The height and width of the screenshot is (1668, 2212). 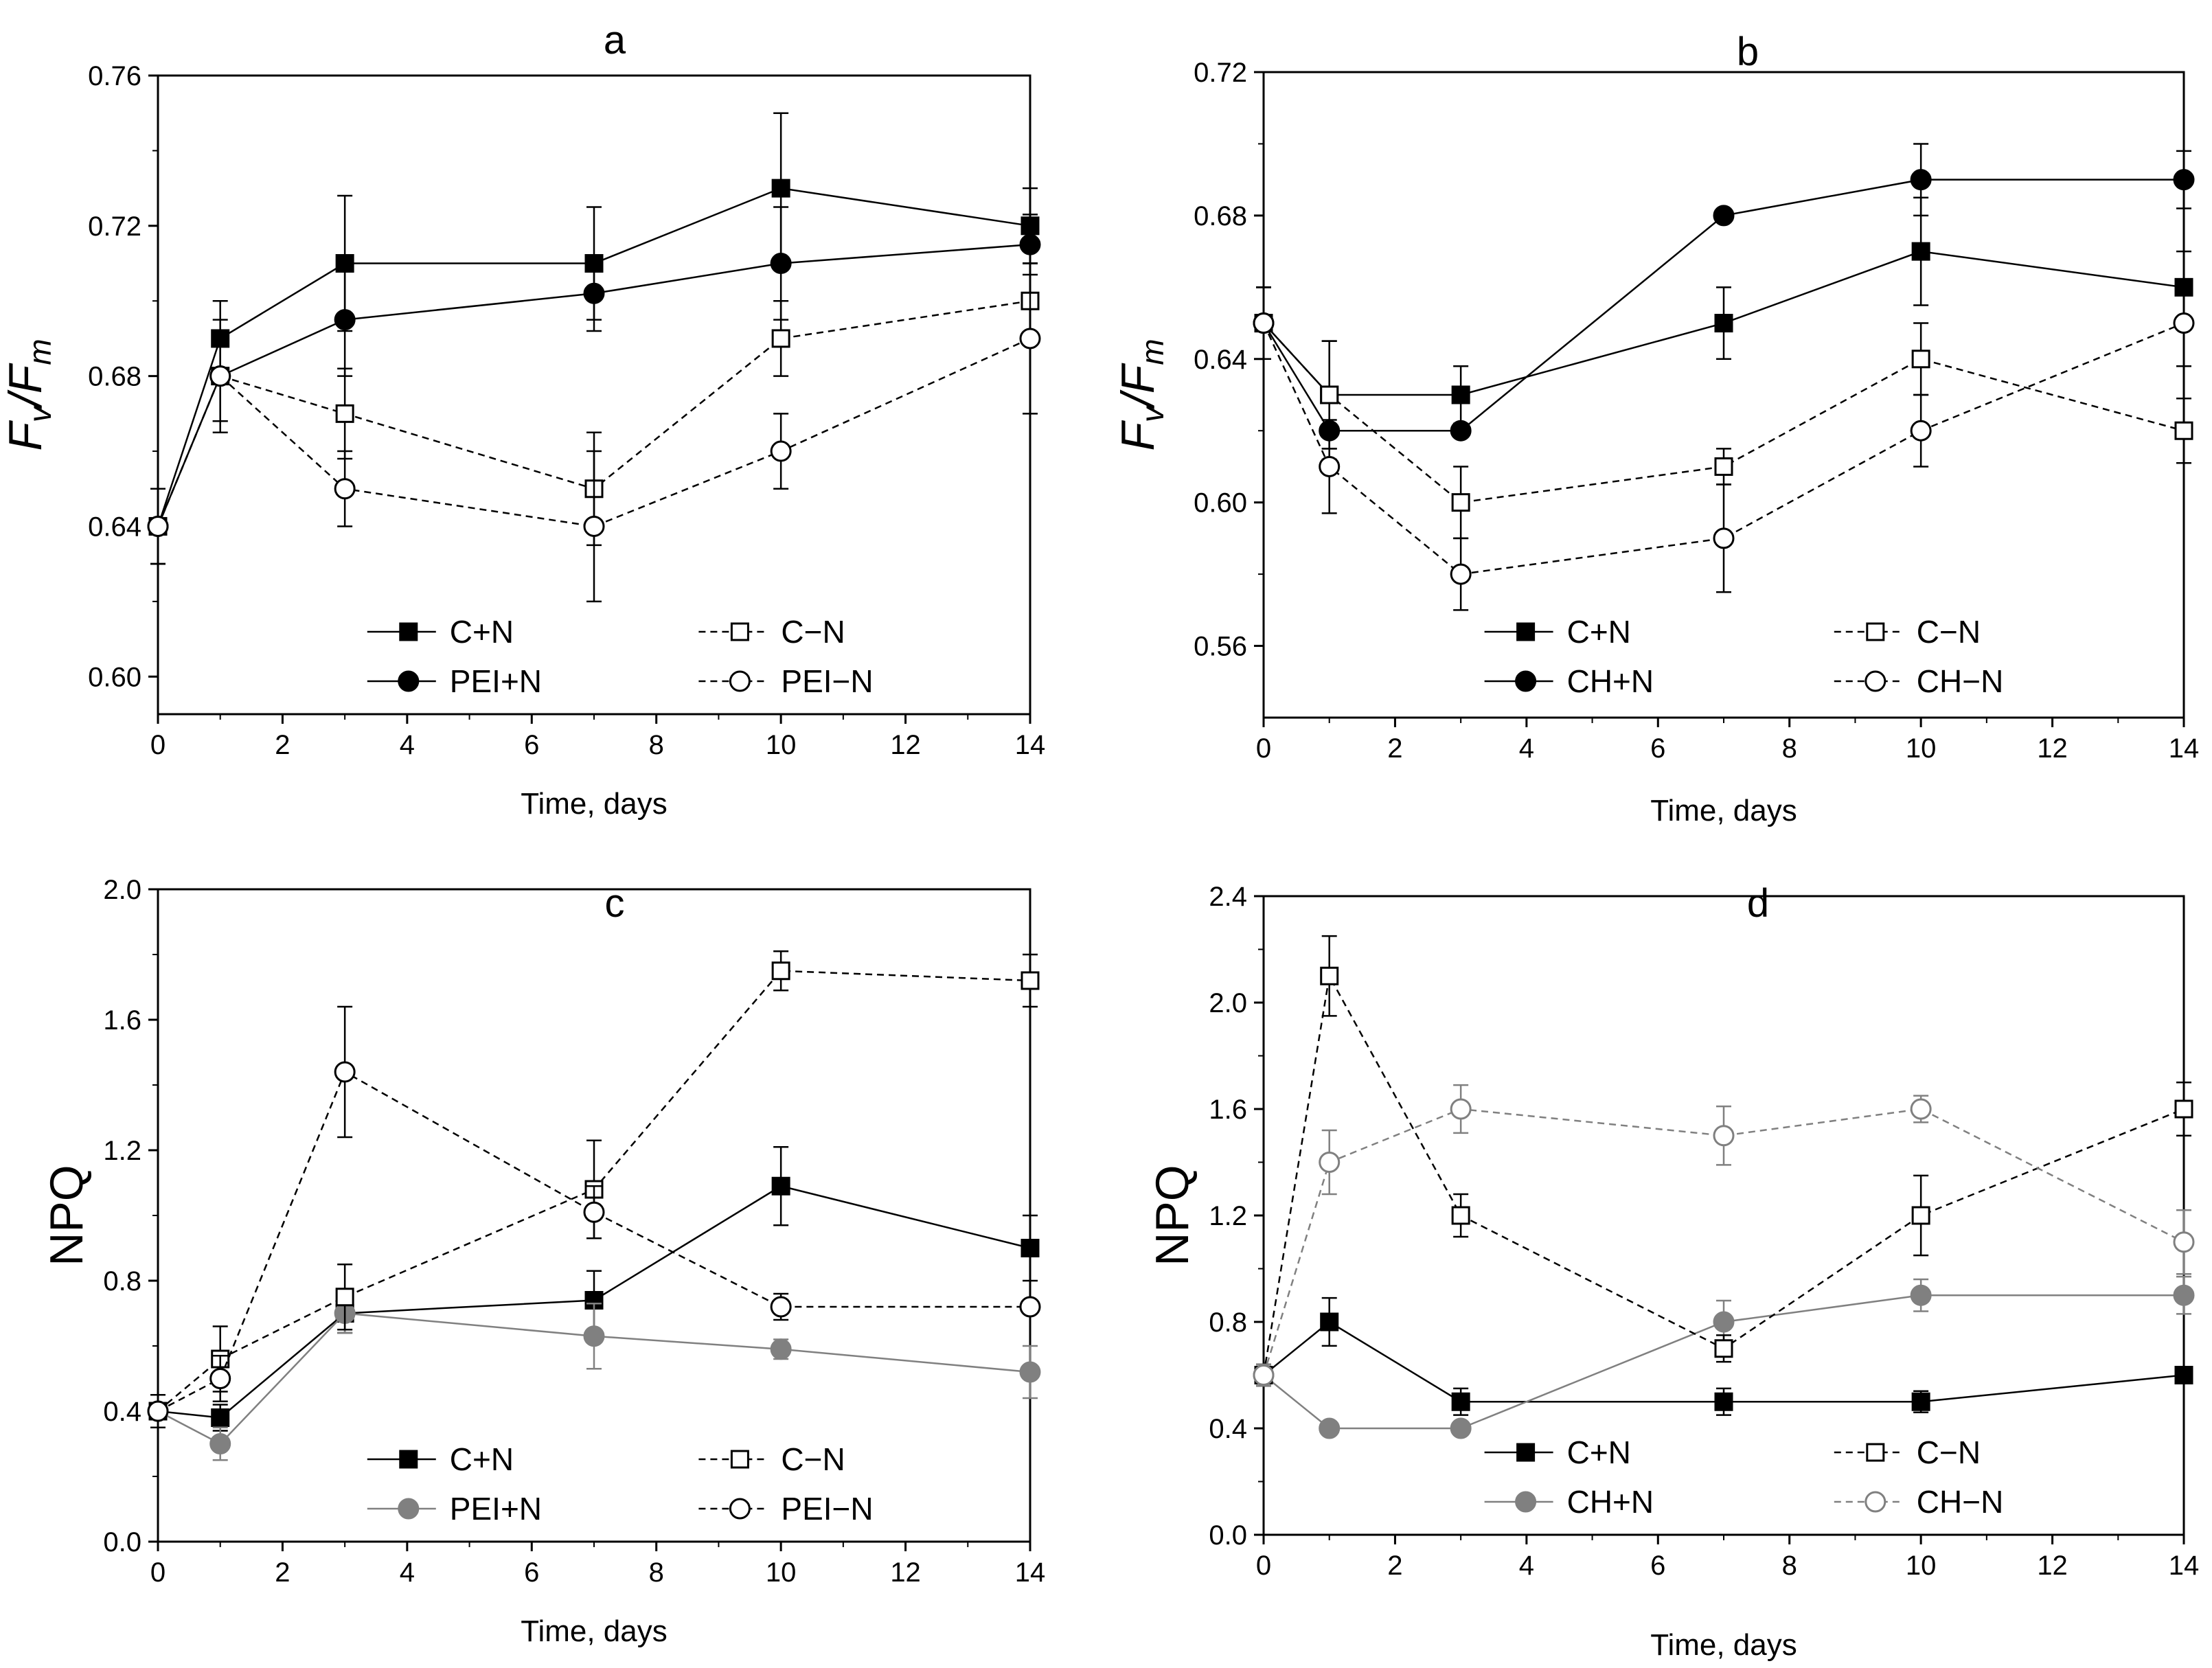 I want to click on x-tick-label: 14, so click(x=1030, y=1572).